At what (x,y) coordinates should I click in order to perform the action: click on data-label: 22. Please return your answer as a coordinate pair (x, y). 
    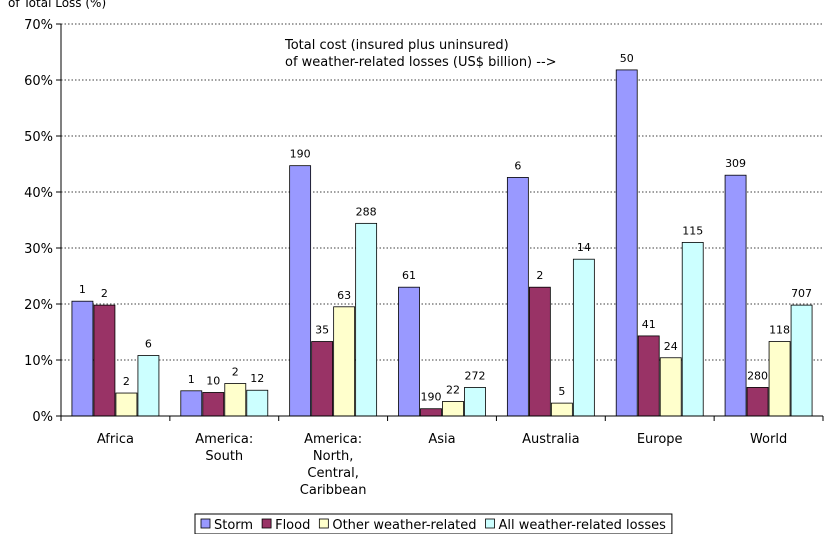
    Looking at the image, I should click on (453, 389).